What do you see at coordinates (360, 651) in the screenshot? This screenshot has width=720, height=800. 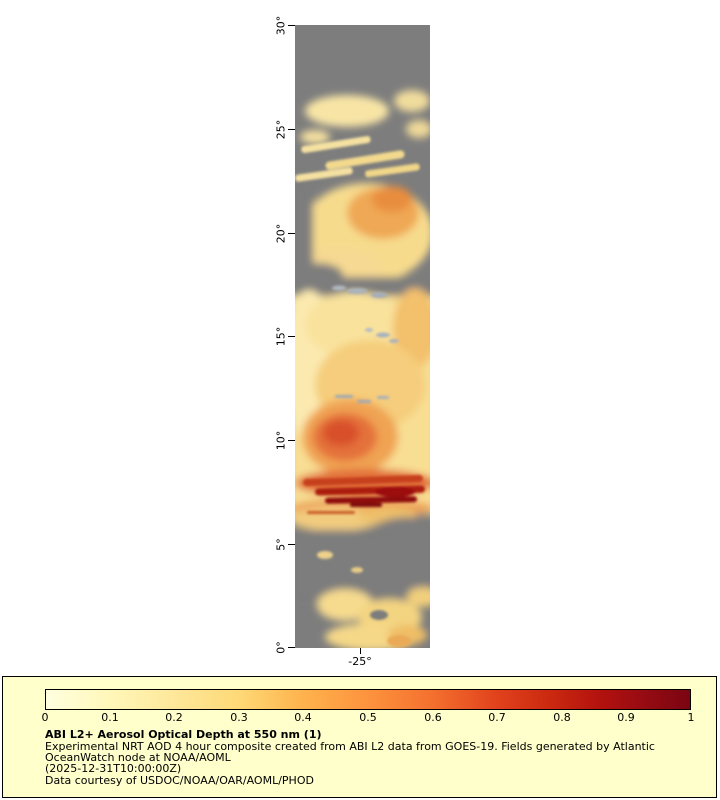 I see `x-tick-mark` at bounding box center [360, 651].